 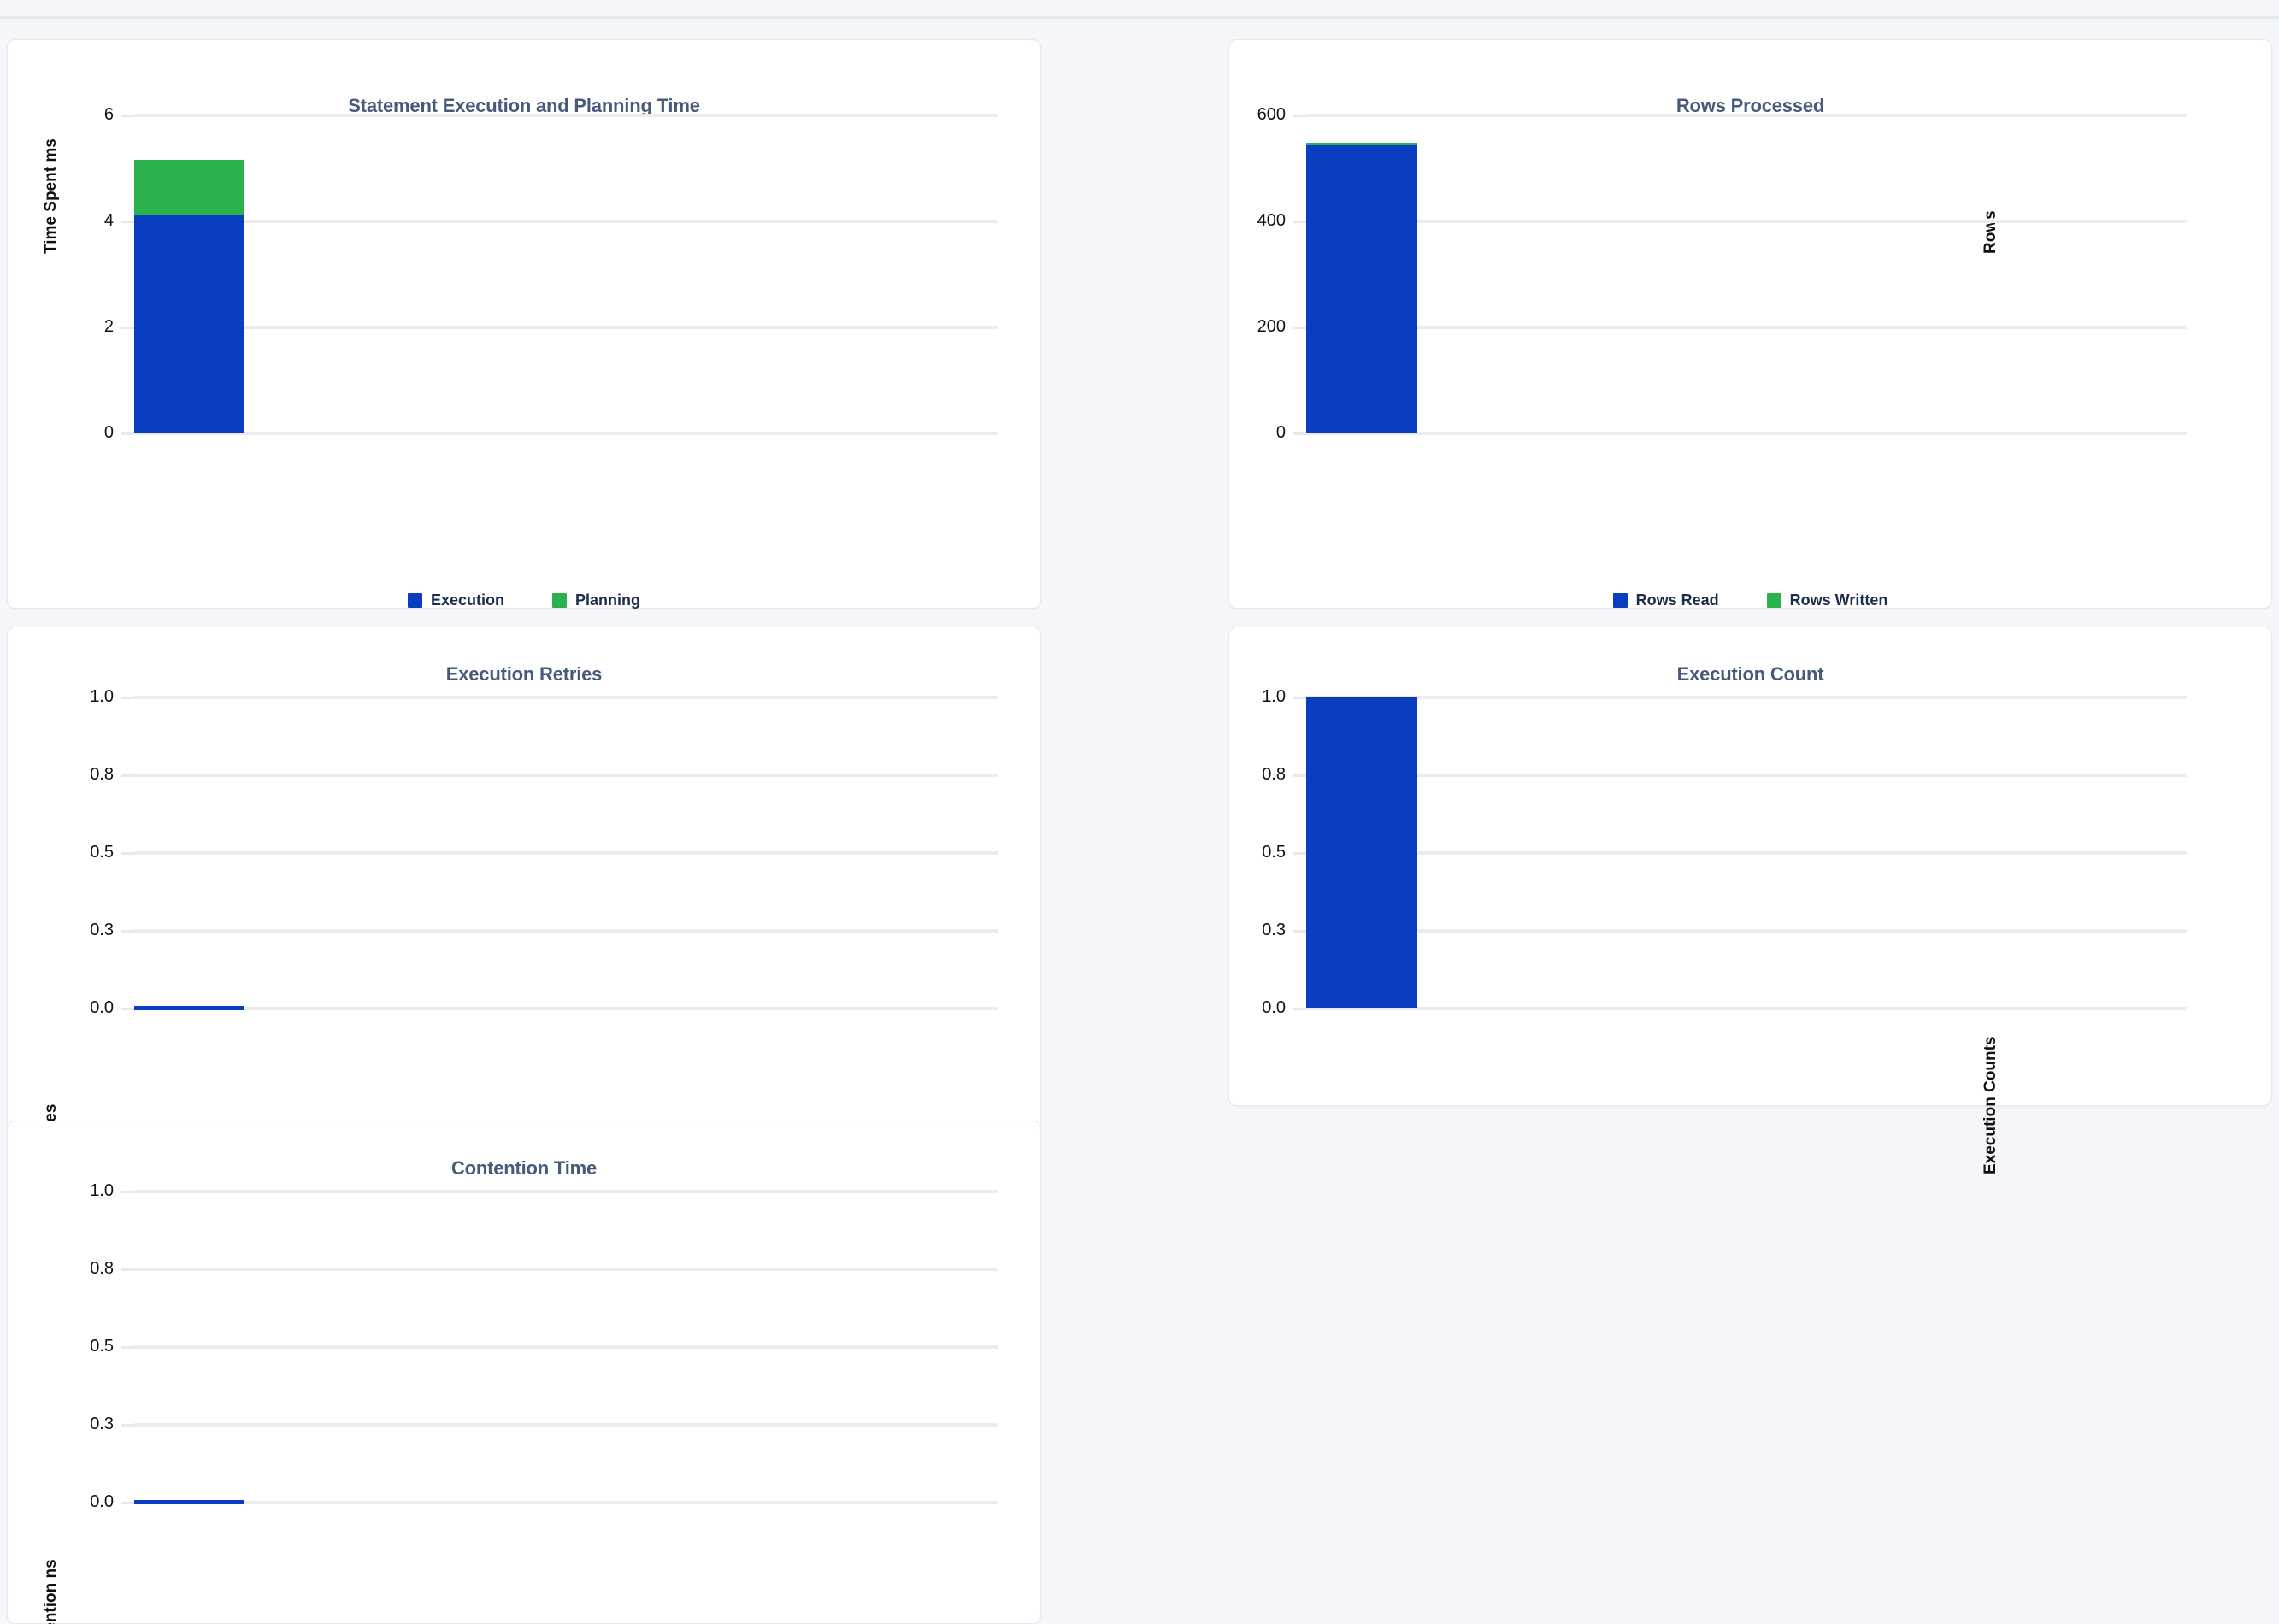 I want to click on y-tick-label: 200, so click(x=1271, y=326).